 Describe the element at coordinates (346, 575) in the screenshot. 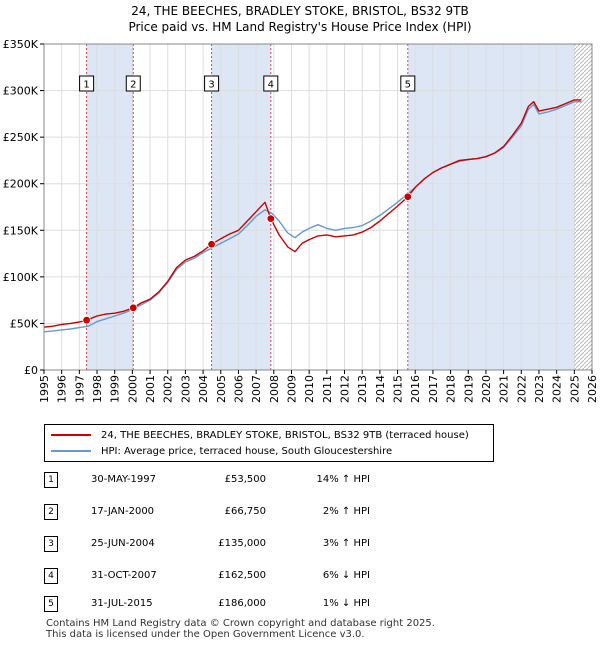

I see `sale-hpi-diff: 6% ↓ HPI` at that location.